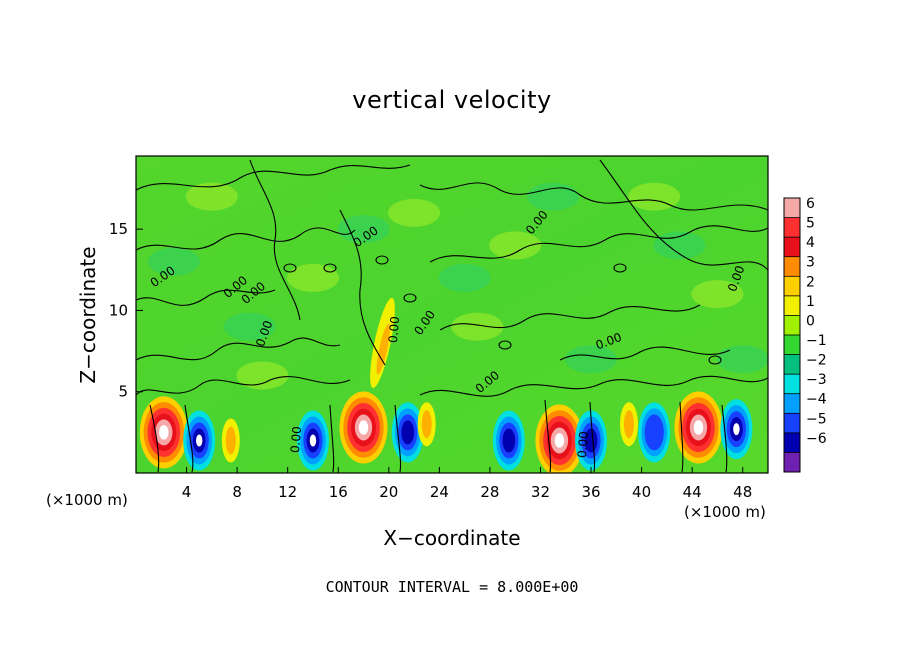  I want to click on colorbar-tick-label: −3, so click(816, 380).